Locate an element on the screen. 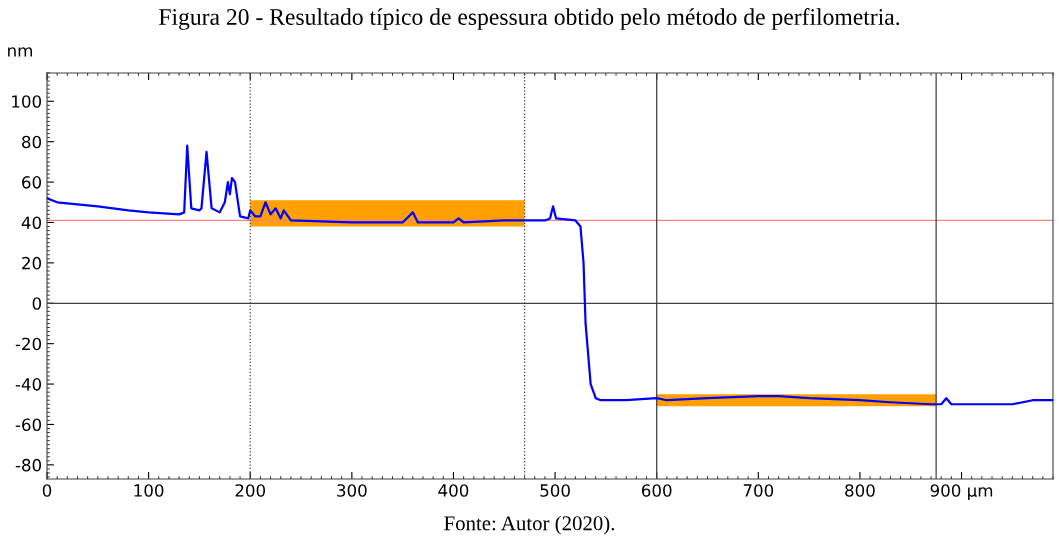 Image resolution: width=1059 pixels, height=540 pixels. x-tick-label: 300 is located at coordinates (352, 490).